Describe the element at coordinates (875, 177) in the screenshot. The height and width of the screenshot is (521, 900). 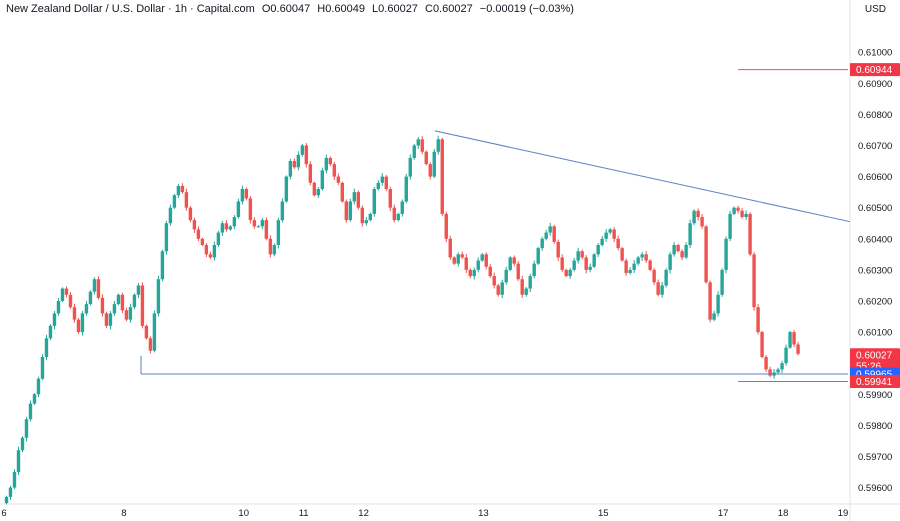
I see `y-tick-label: 0.60600` at that location.